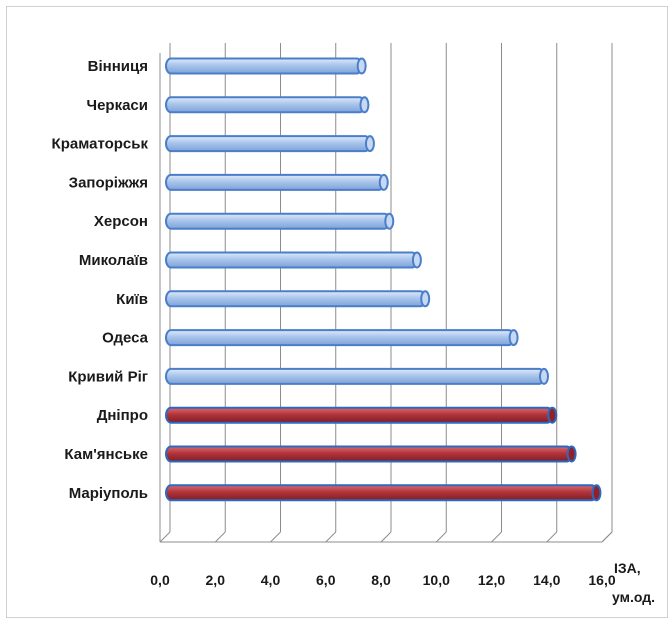 This screenshot has height=622, width=670. Describe the element at coordinates (113, 260) in the screenshot. I see `category-label-5: Миколаїв` at that location.